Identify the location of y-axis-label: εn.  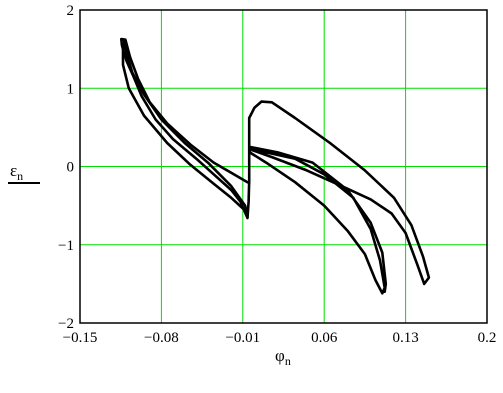
(16, 172).